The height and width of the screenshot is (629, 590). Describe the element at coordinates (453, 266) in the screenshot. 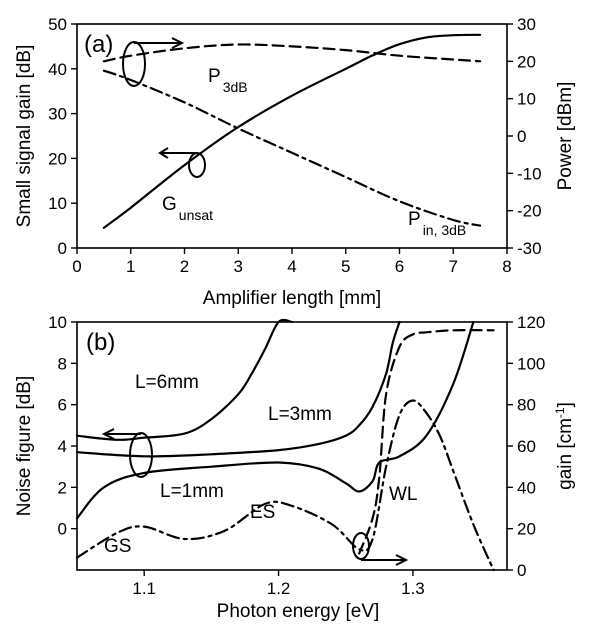

I see `x-tick-label-a-7: 7` at that location.